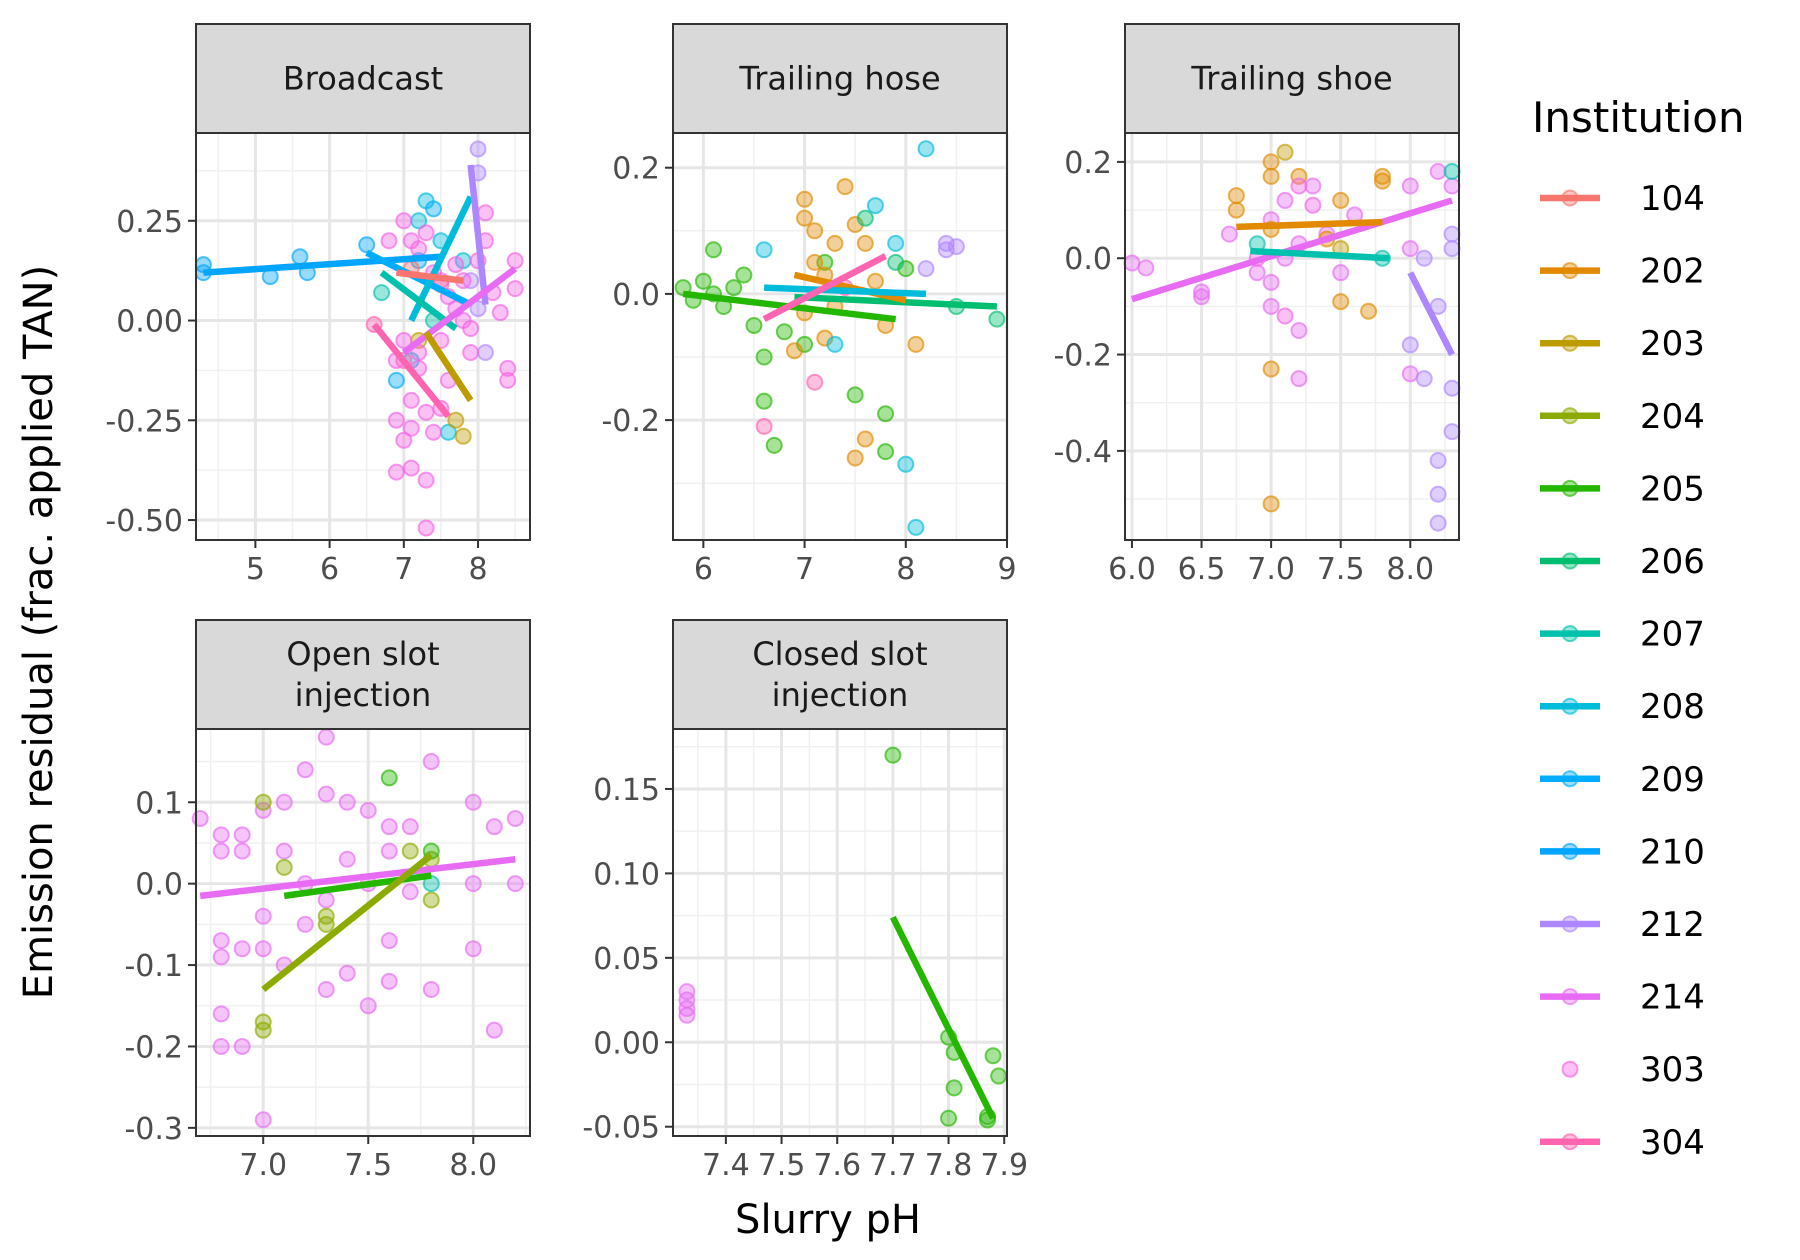 The image size is (1800, 1260). Describe the element at coordinates (159, 803) in the screenshot. I see `y-tick-label: 0.1` at that location.